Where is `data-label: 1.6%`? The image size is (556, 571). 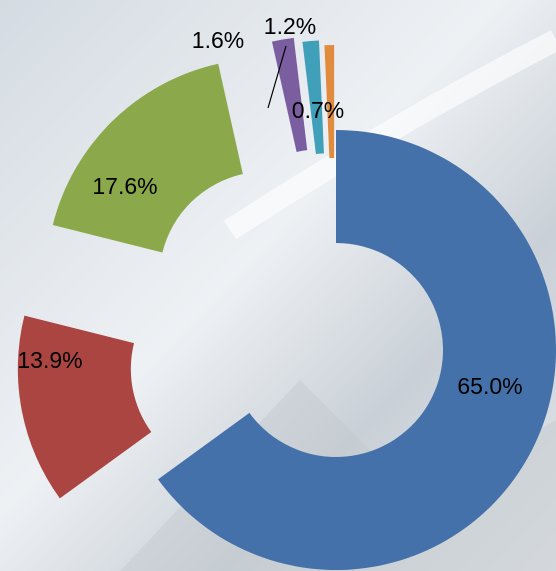 data-label: 1.6% is located at coordinates (218, 40).